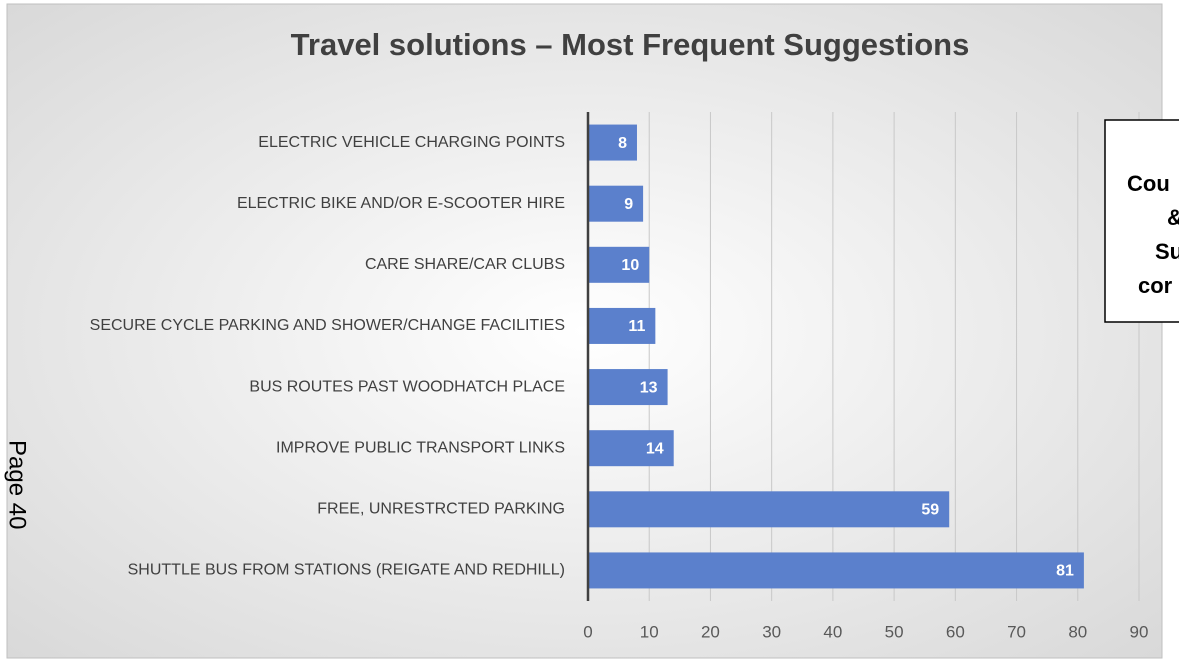 The width and height of the screenshot is (1179, 663). I want to click on y-tick-label: IMPROVE PUBLIC TRANSPORT LINKS, so click(420, 447).